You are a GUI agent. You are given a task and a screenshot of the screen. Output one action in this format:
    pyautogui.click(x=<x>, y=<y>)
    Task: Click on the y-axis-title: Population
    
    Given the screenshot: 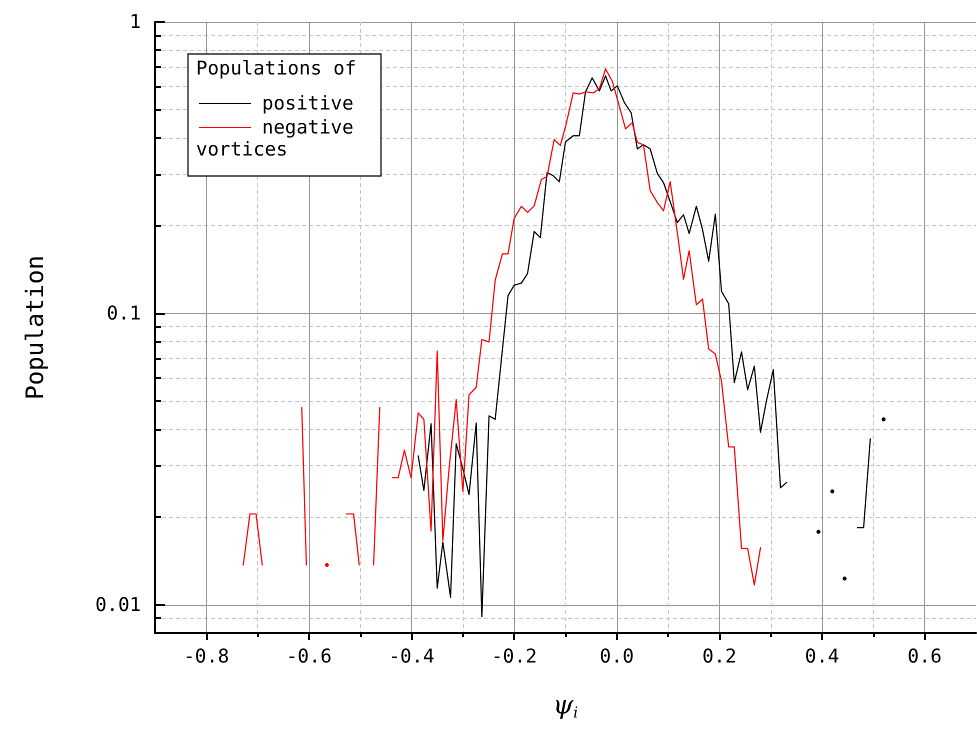 What is the action you would take?
    pyautogui.click(x=35, y=327)
    